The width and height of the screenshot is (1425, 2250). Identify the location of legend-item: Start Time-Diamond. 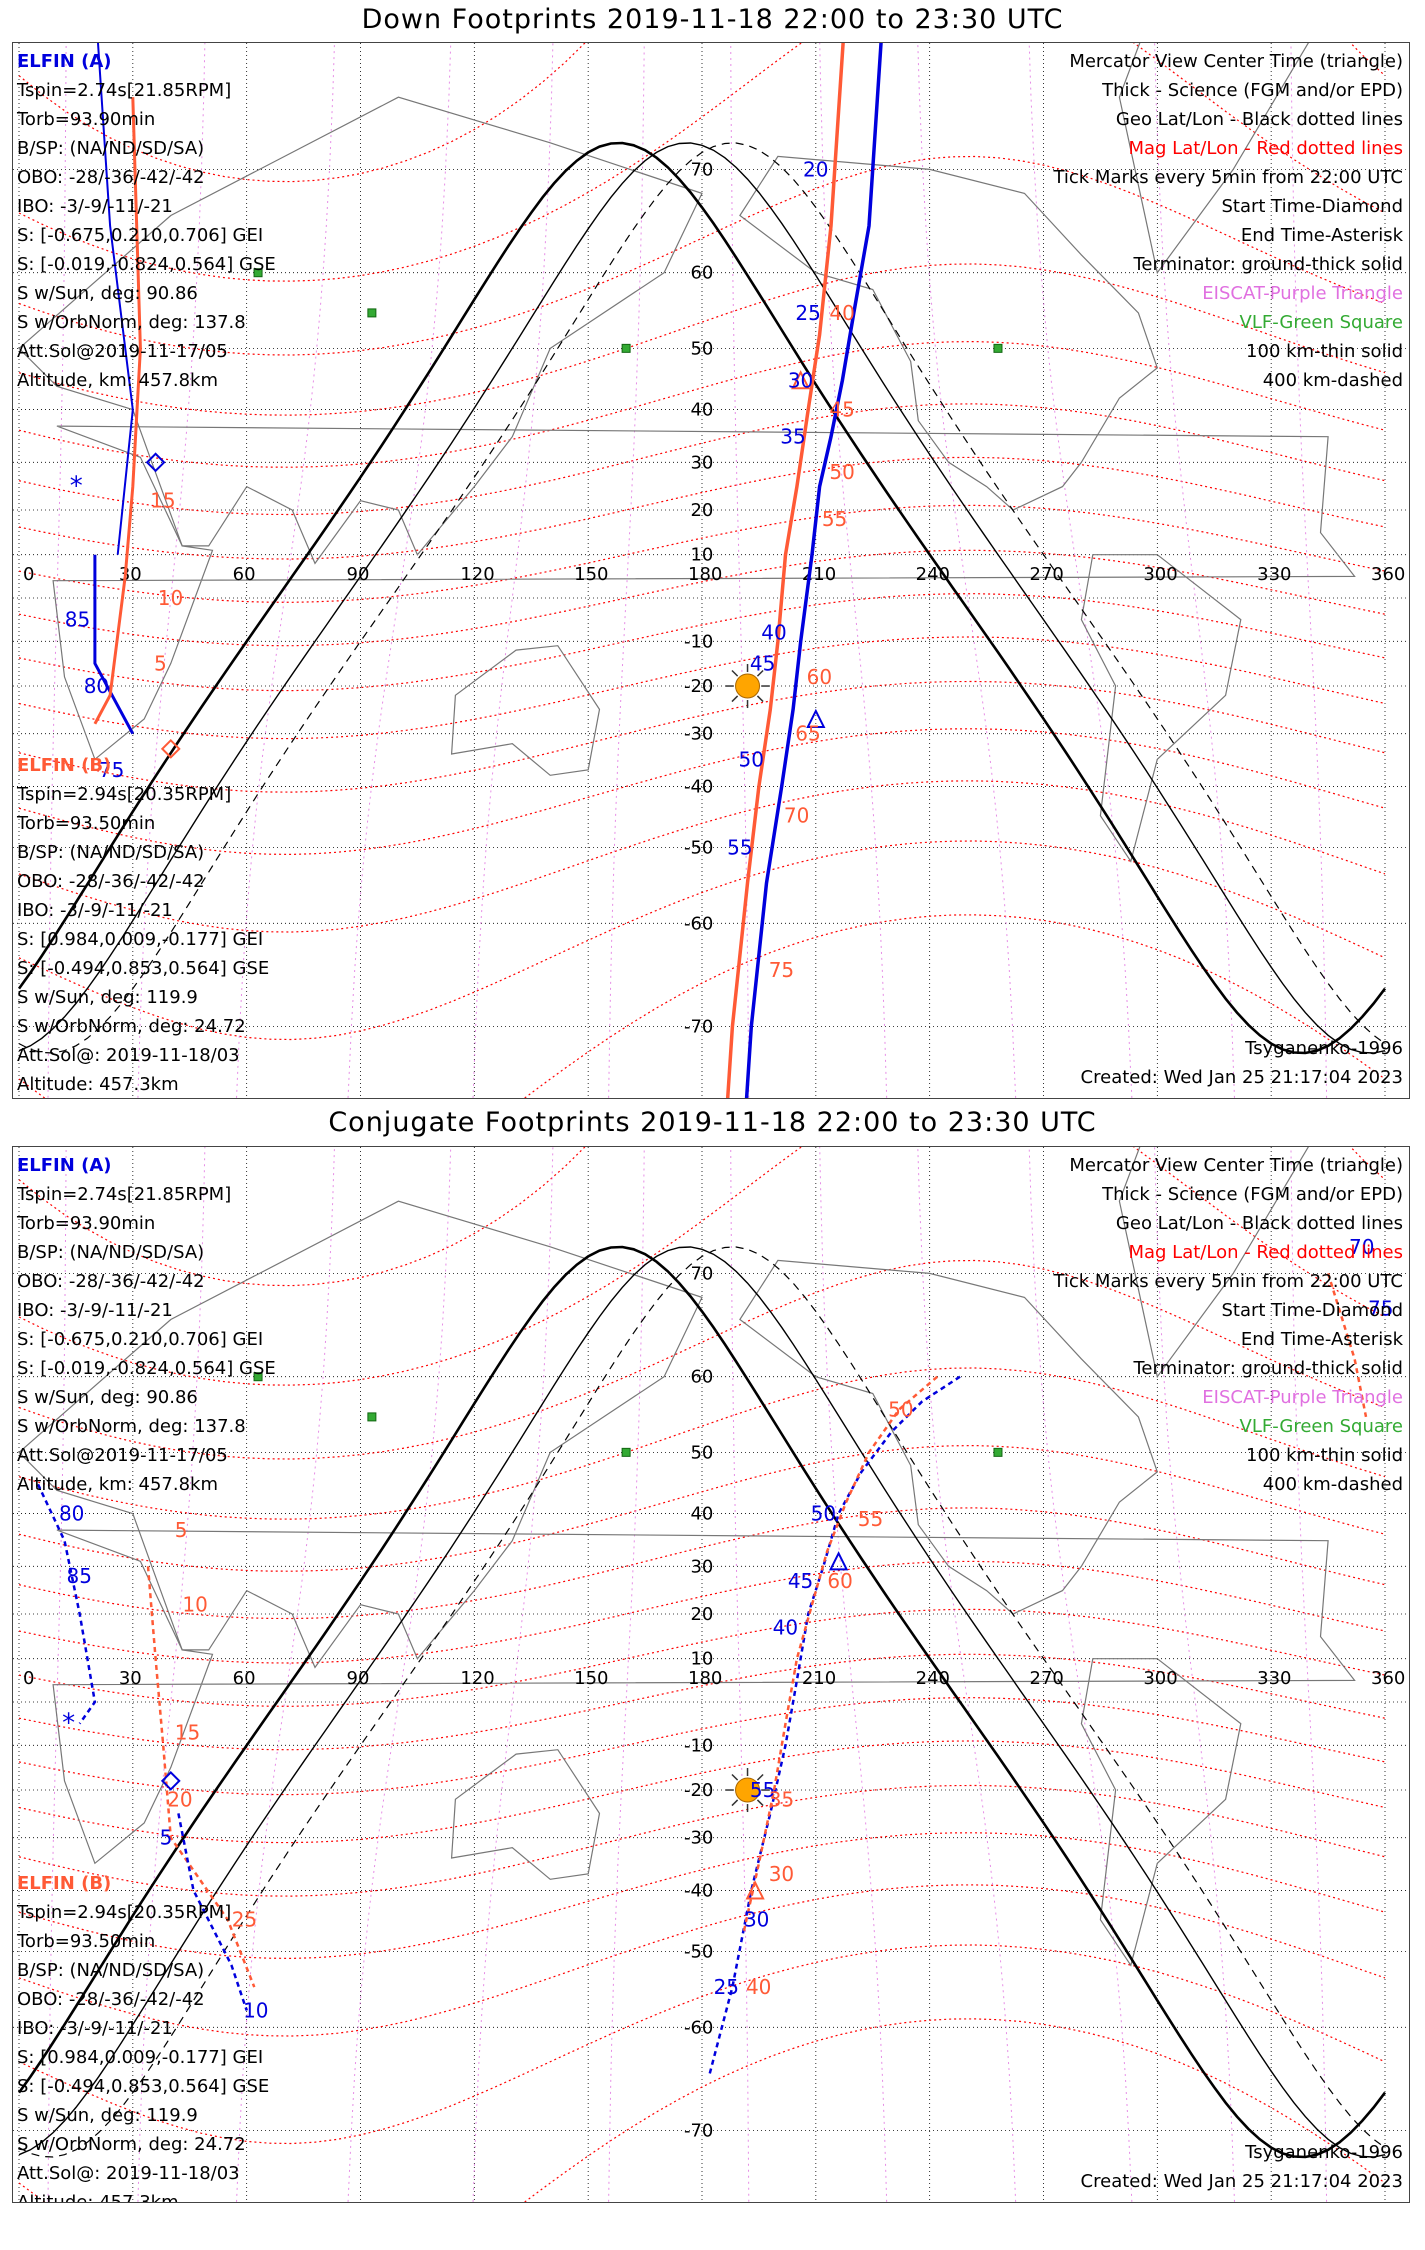
(1312, 206).